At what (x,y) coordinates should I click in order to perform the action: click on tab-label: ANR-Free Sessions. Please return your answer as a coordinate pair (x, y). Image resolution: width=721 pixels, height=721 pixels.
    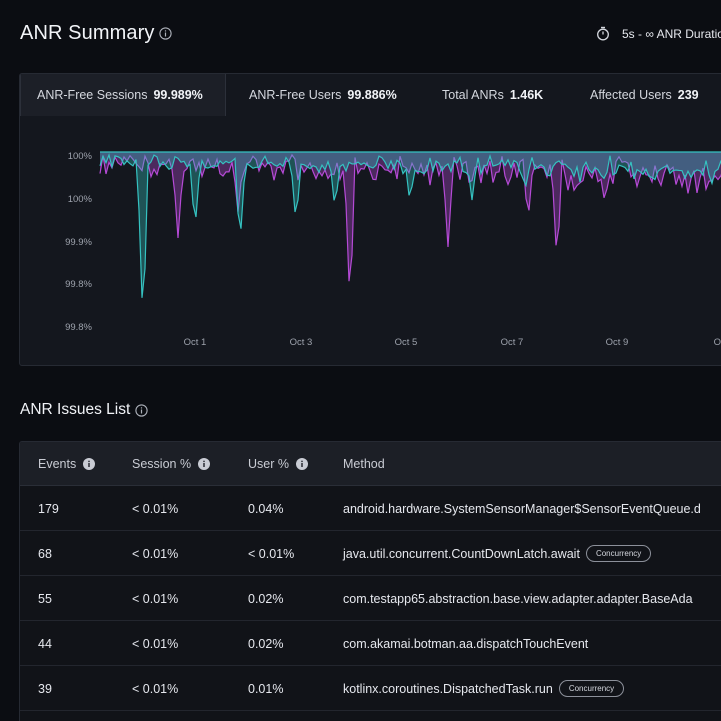
    Looking at the image, I should click on (92, 95).